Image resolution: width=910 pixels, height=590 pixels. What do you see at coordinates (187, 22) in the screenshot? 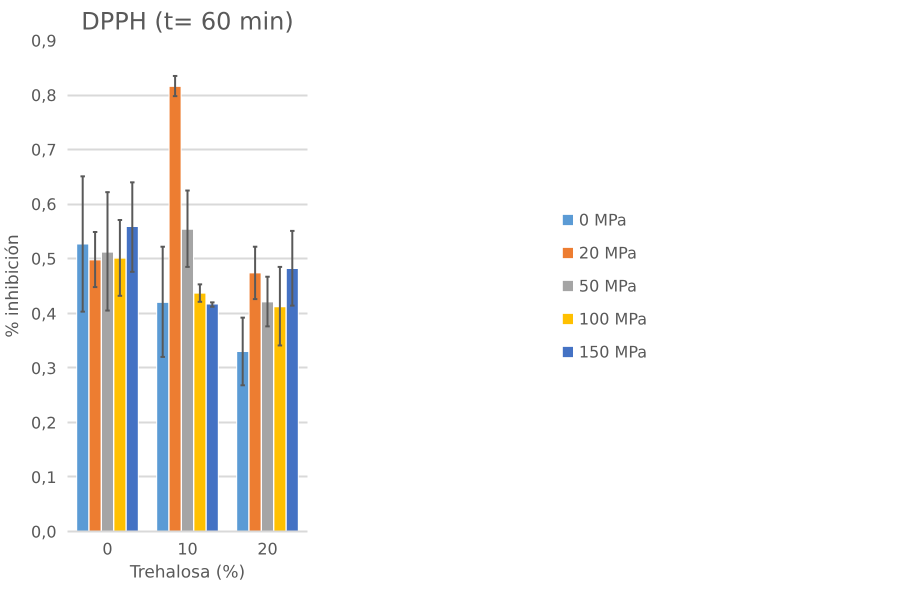
I see `chart-title: DPPH (t= 60 min)` at bounding box center [187, 22].